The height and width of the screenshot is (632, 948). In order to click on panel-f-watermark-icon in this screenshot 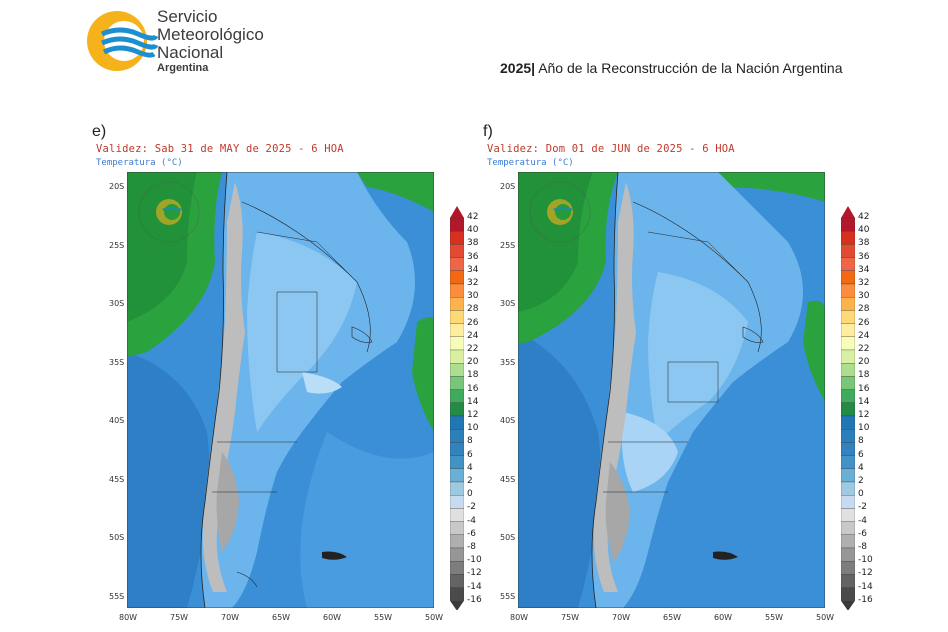, I will do `click(560, 212)`.